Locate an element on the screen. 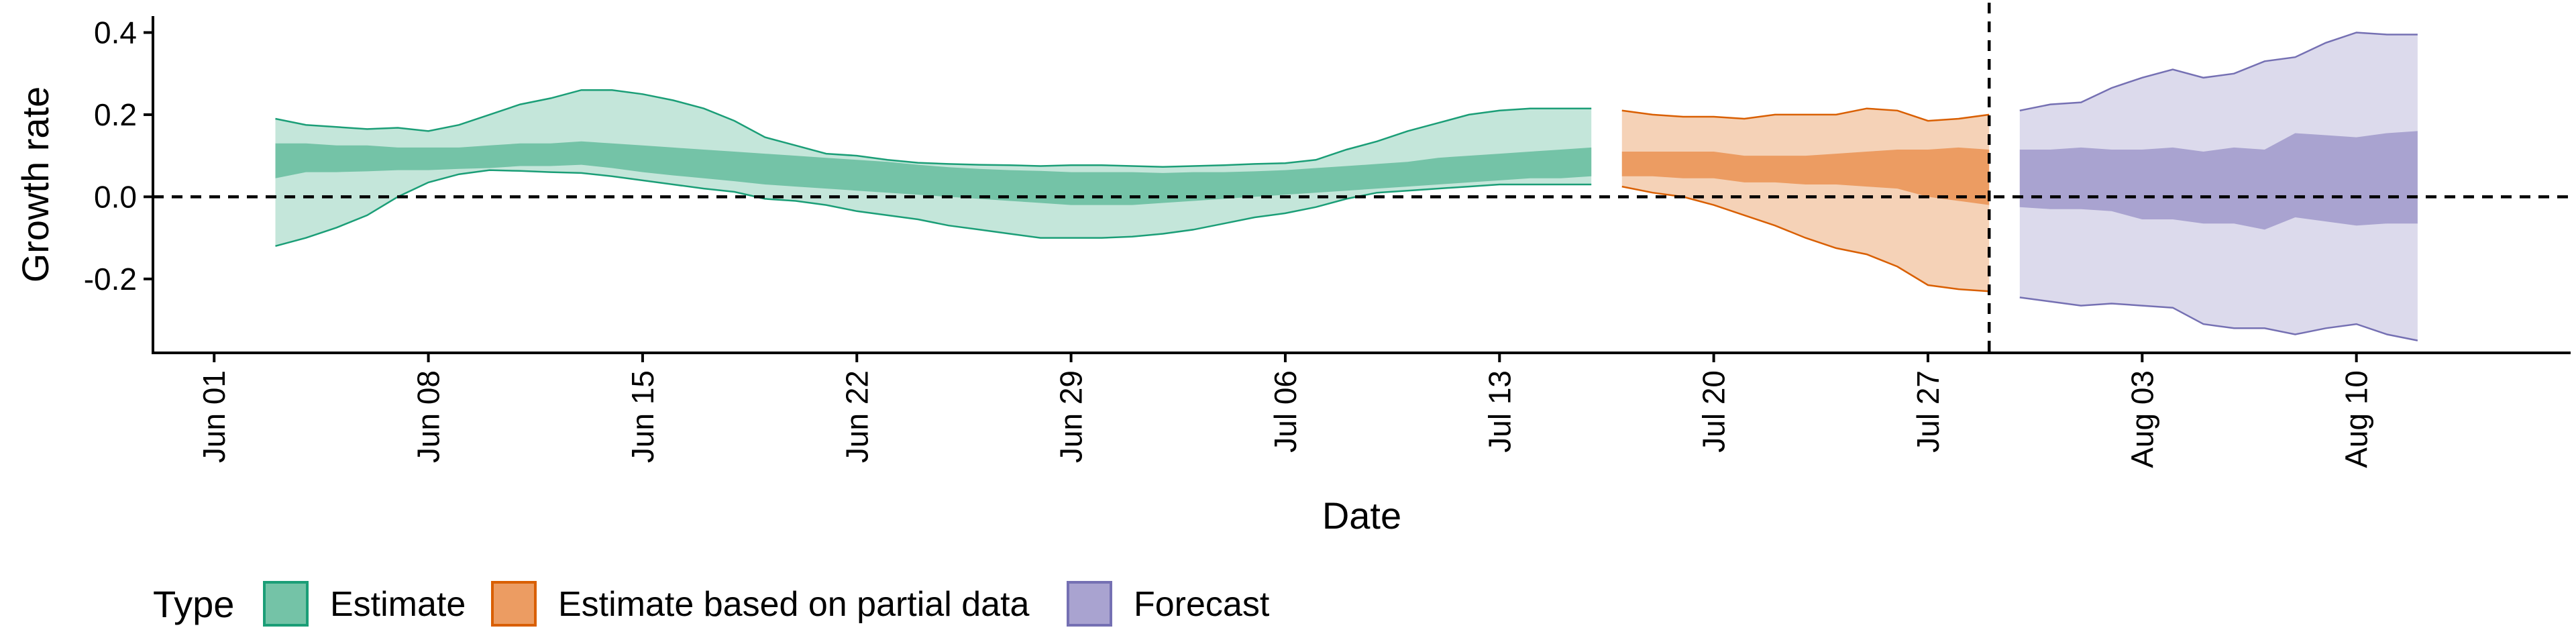 The height and width of the screenshot is (644, 2576). x-tick-label-1: Jun 08 is located at coordinates (428, 416).